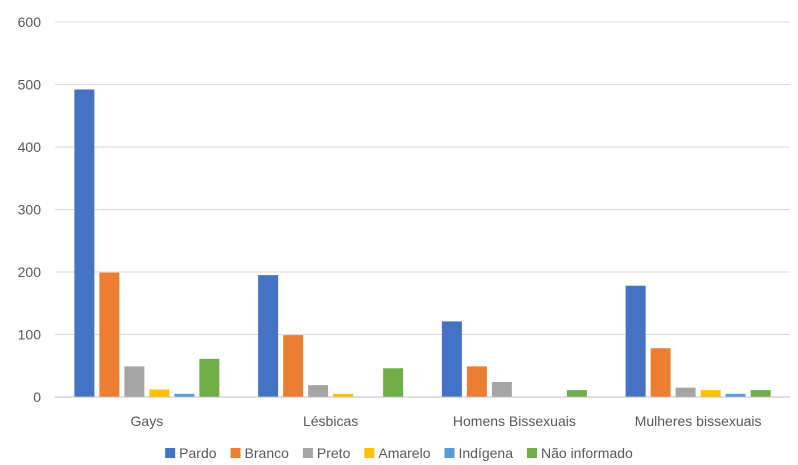 This screenshot has width=798, height=465. Describe the element at coordinates (30, 147) in the screenshot. I see `y-tick-label: 400` at that location.